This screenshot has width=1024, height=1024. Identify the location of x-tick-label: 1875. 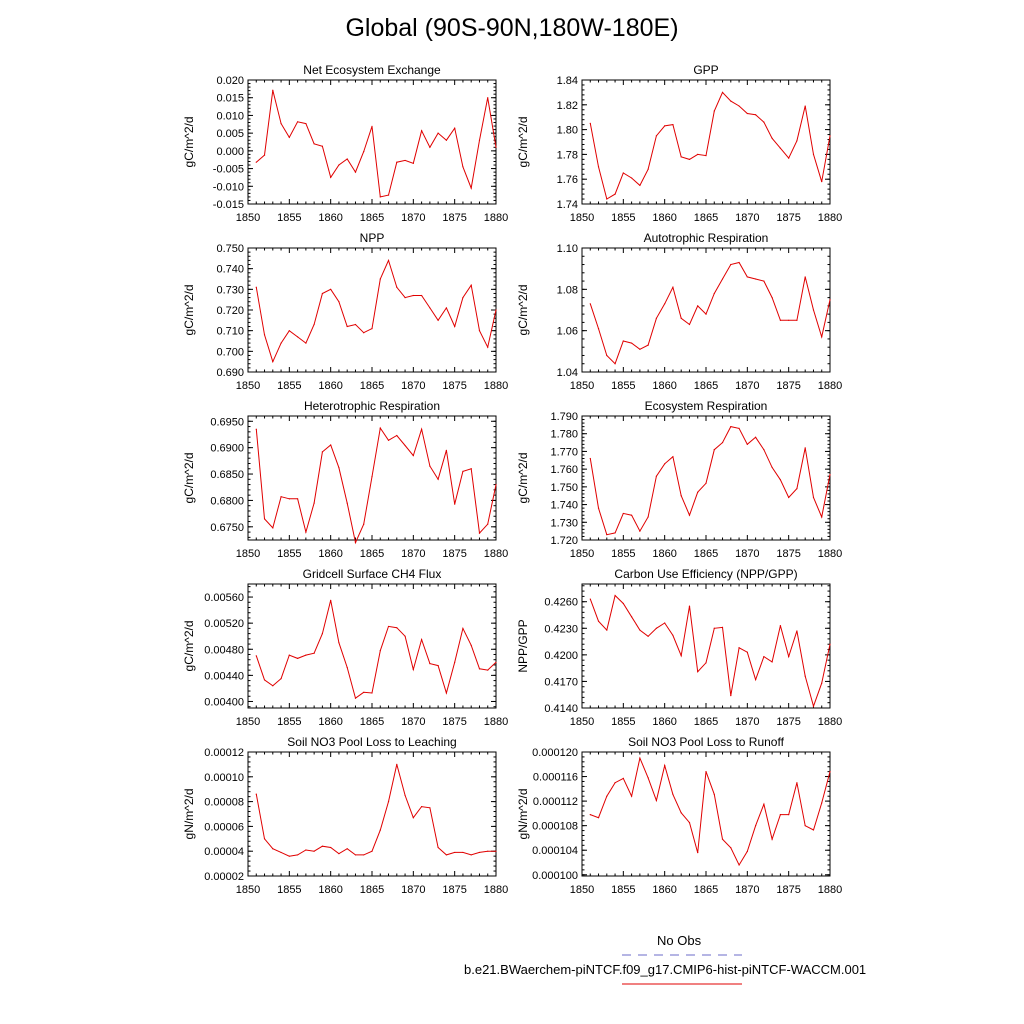
(454, 722).